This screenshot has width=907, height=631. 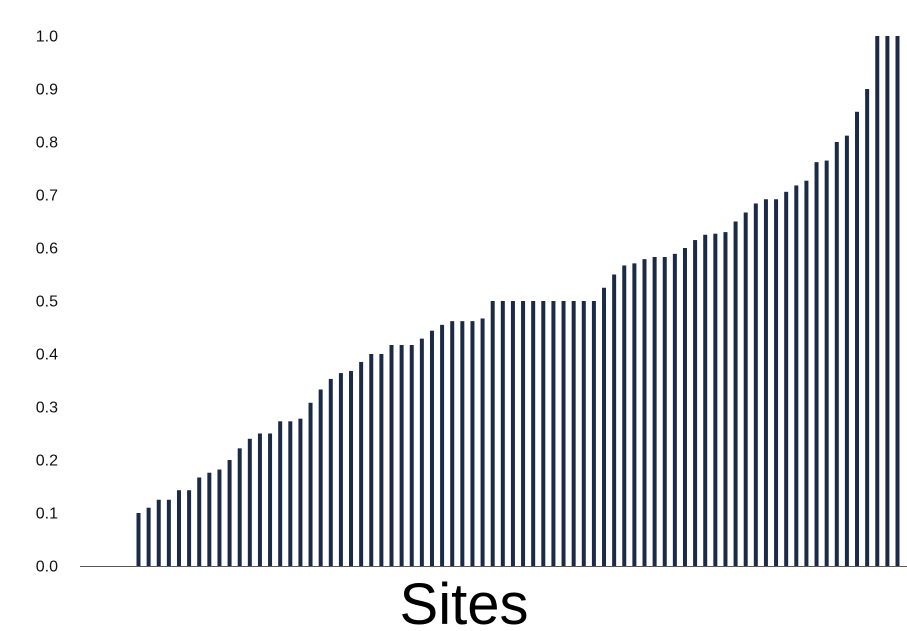 What do you see at coordinates (47, 461) in the screenshot?
I see `y-tick-label: 0.2` at bounding box center [47, 461].